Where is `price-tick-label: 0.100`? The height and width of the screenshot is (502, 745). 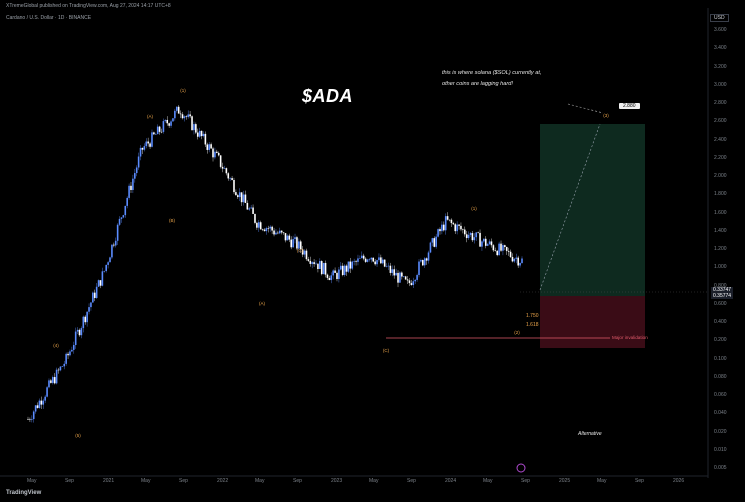
price-tick-label: 0.100 is located at coordinates (720, 358).